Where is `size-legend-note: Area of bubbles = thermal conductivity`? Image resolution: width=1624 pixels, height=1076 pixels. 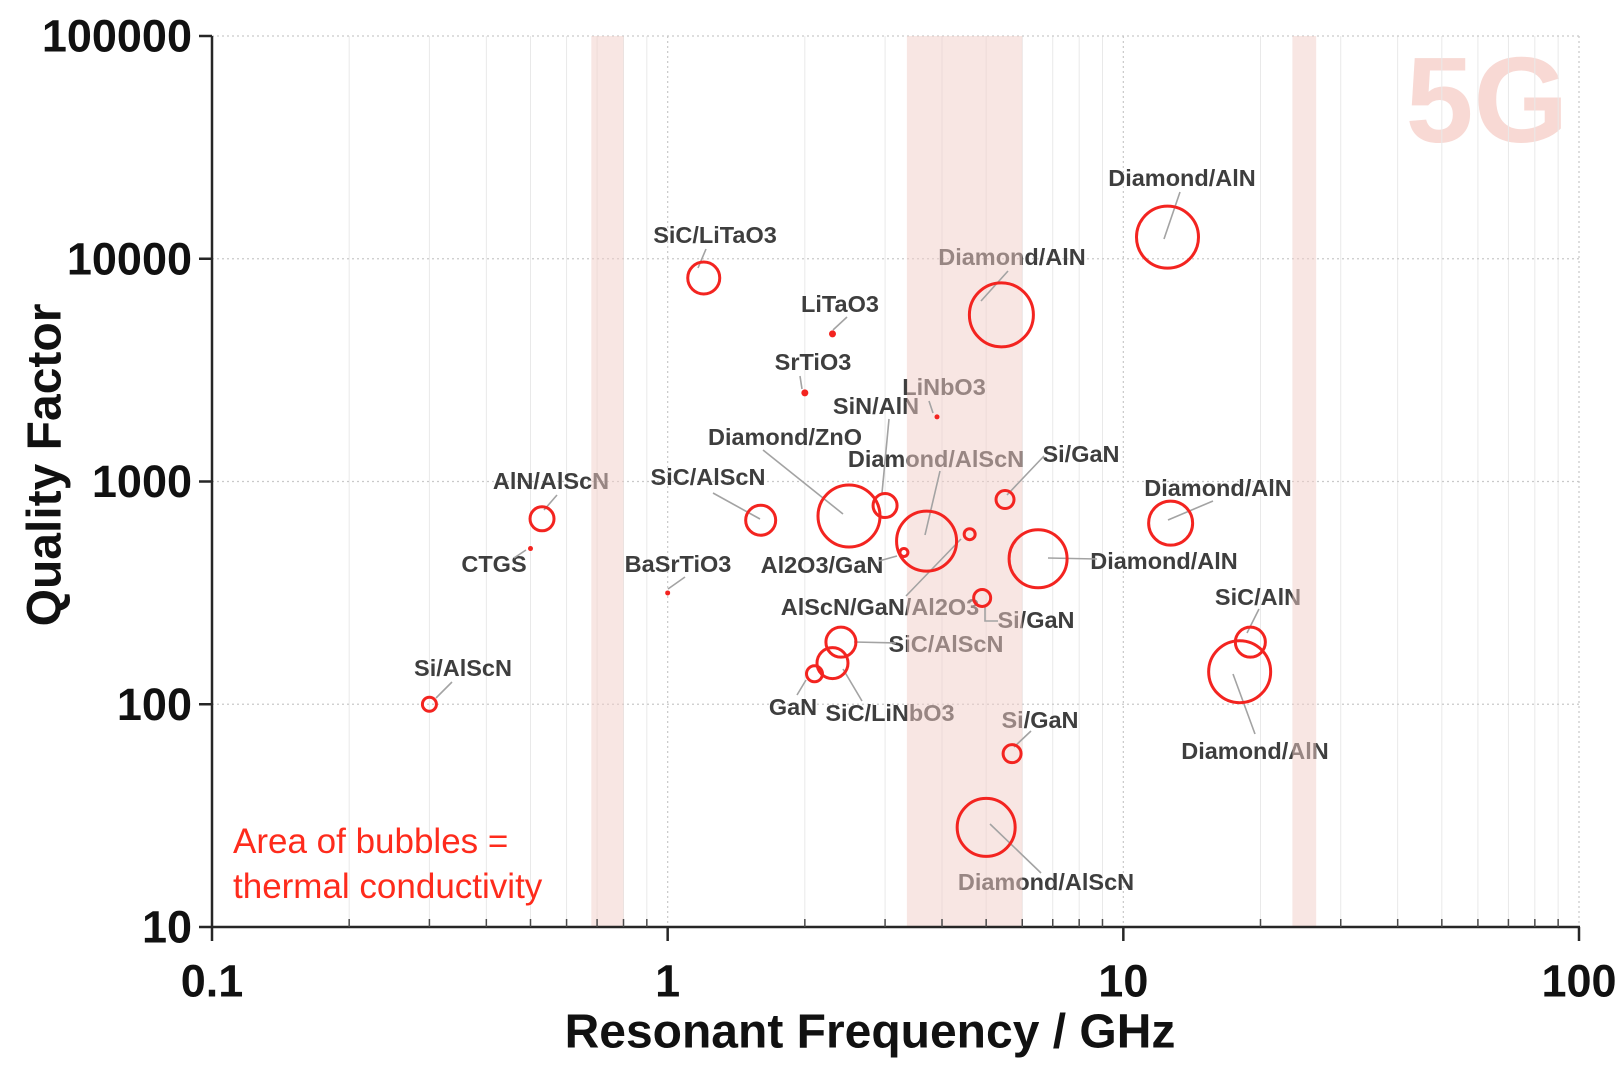 size-legend-note: Area of bubbles = thermal conductivity is located at coordinates (388, 864).